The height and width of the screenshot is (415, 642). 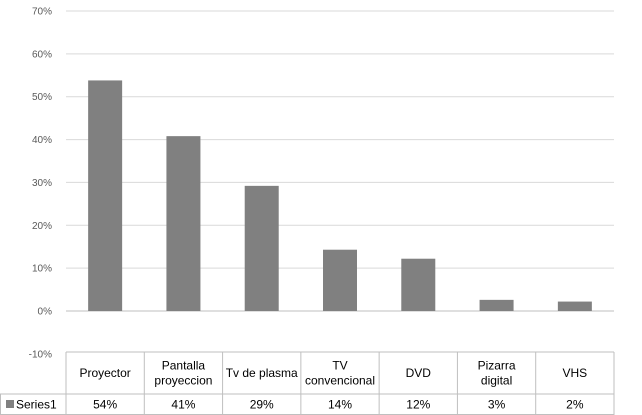 What do you see at coordinates (340, 405) in the screenshot?
I see `data-value-label: 14%` at bounding box center [340, 405].